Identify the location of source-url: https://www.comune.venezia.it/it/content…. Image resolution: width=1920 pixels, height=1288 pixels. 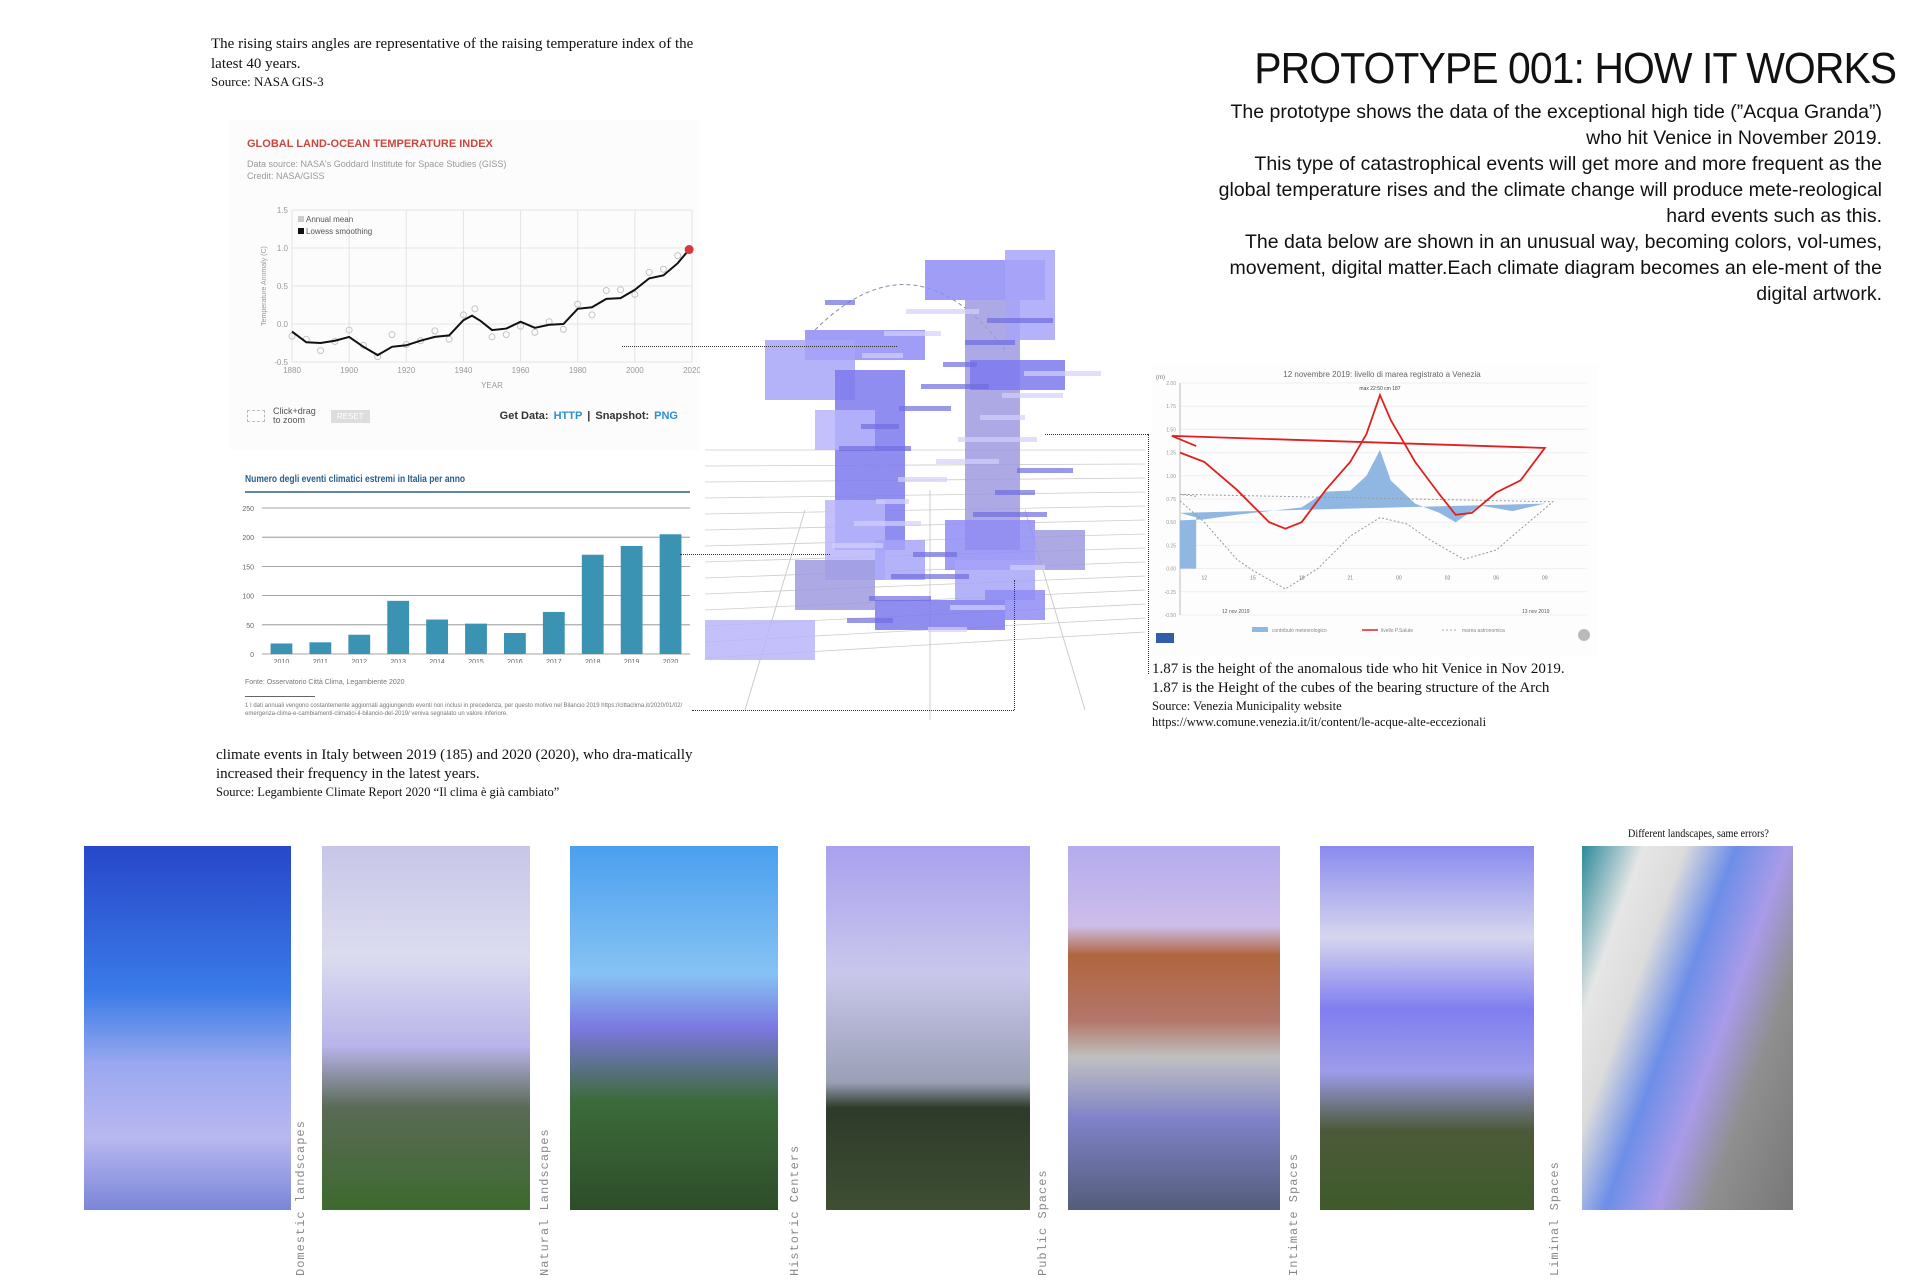
(1319, 722).